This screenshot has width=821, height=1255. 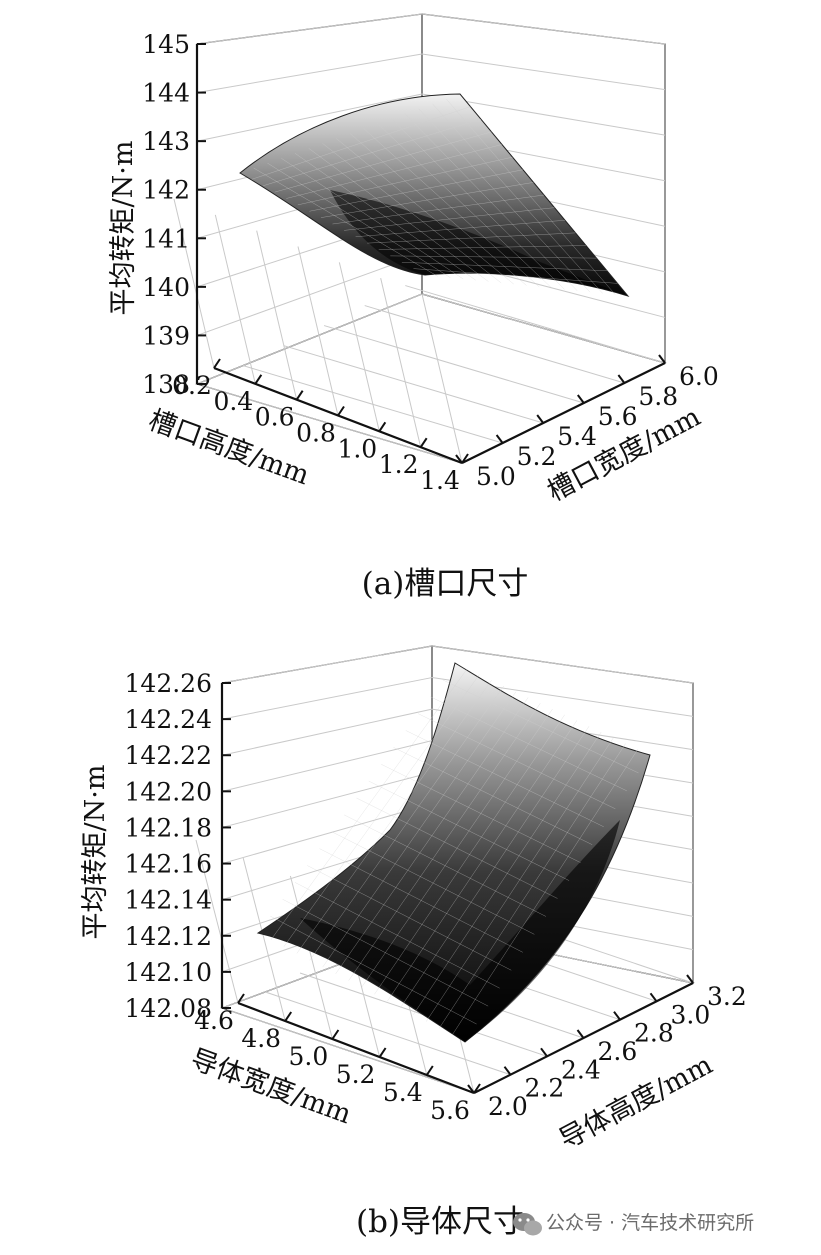 I want to click on chart-b-ztick-label: 142.12, so click(x=168, y=936).